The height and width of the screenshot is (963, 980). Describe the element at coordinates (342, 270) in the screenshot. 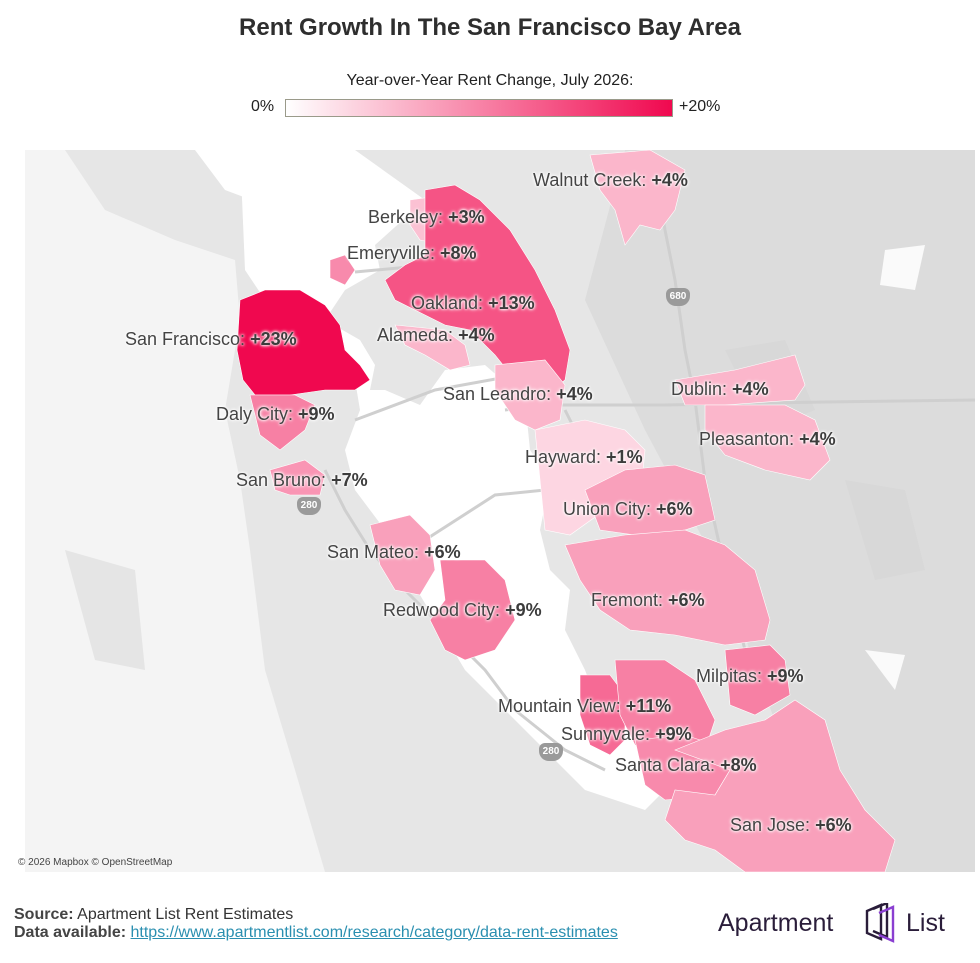

I see `region-emeryville` at that location.